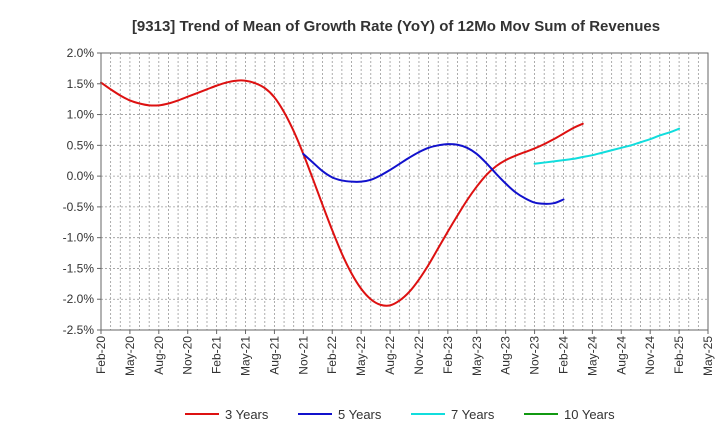 This screenshot has height=440, width=720. Describe the element at coordinates (419, 355) in the screenshot. I see `x-tick-label: Nov-22` at that location.